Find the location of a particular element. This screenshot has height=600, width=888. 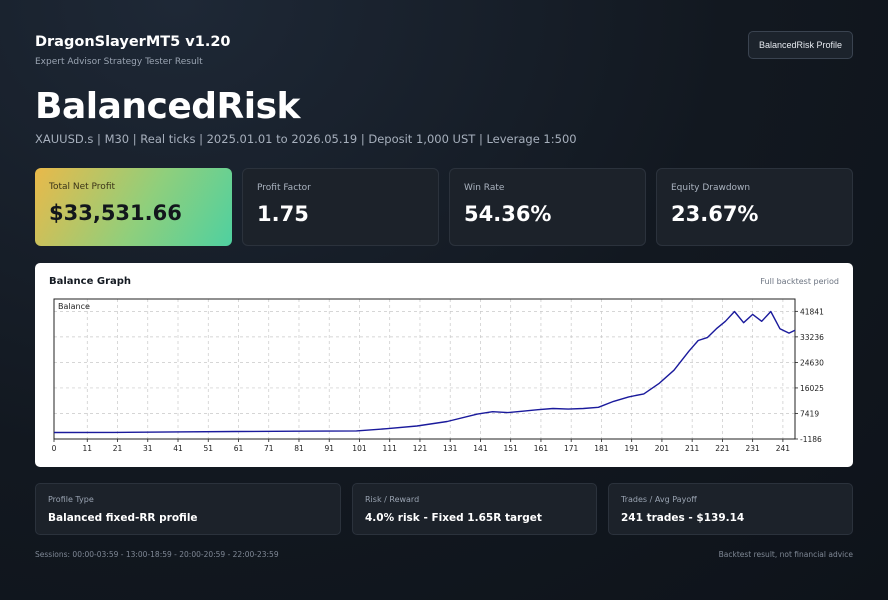

app-title: DragonSlayerMT5 v1.20 is located at coordinates (133, 42).